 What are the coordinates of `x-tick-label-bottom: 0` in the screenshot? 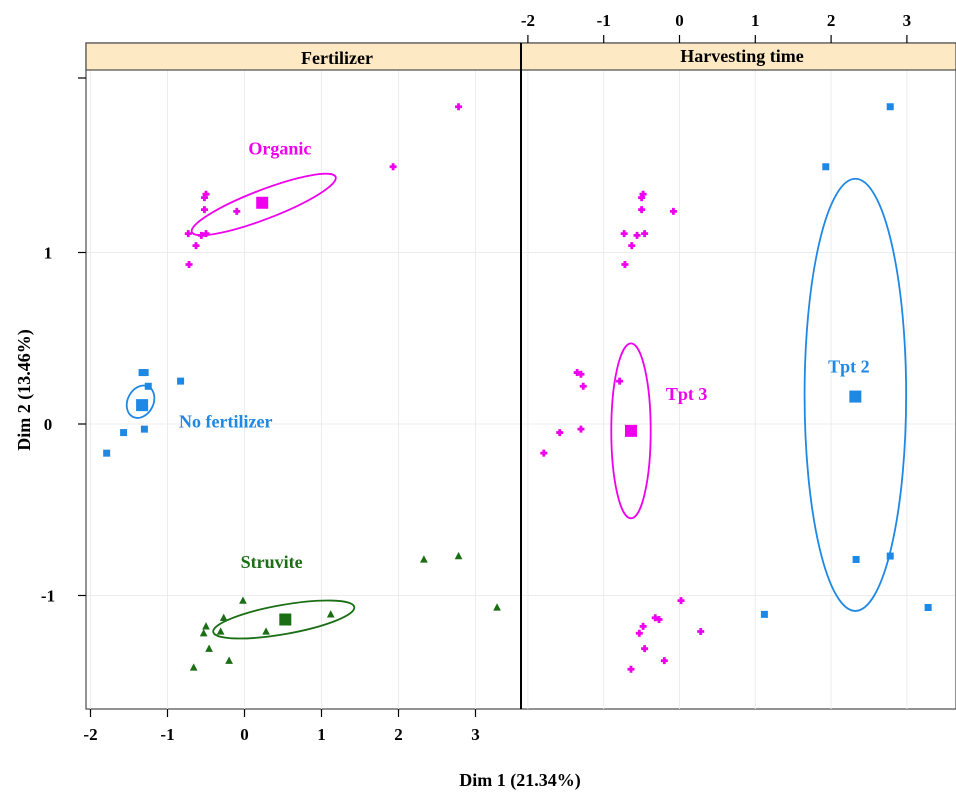 It's located at (244, 734).